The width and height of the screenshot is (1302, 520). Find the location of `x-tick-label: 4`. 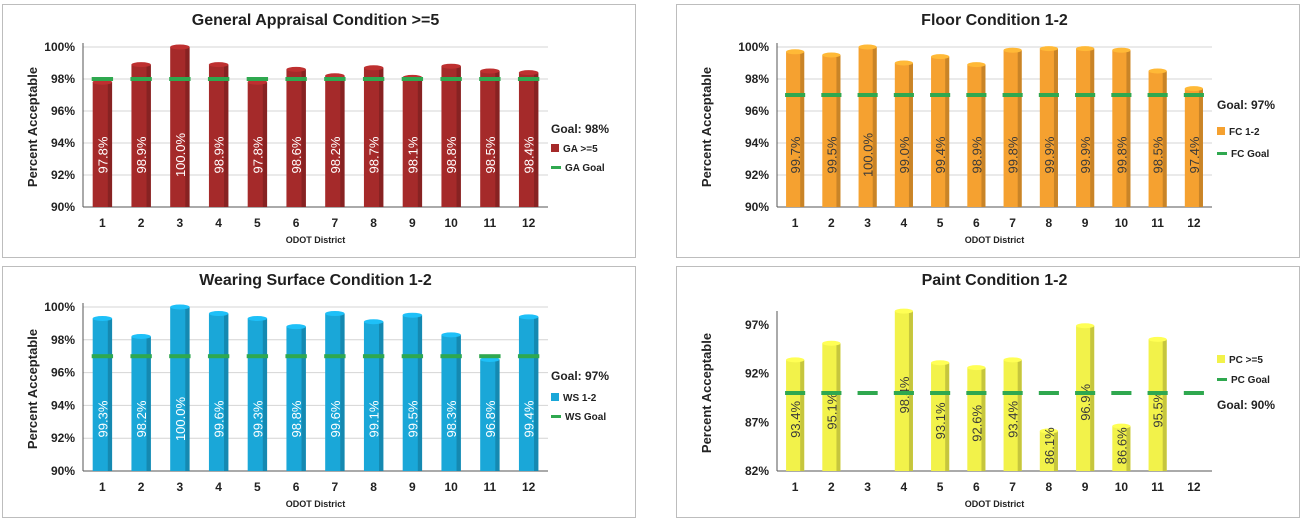

x-tick-label: 4 is located at coordinates (218, 223).